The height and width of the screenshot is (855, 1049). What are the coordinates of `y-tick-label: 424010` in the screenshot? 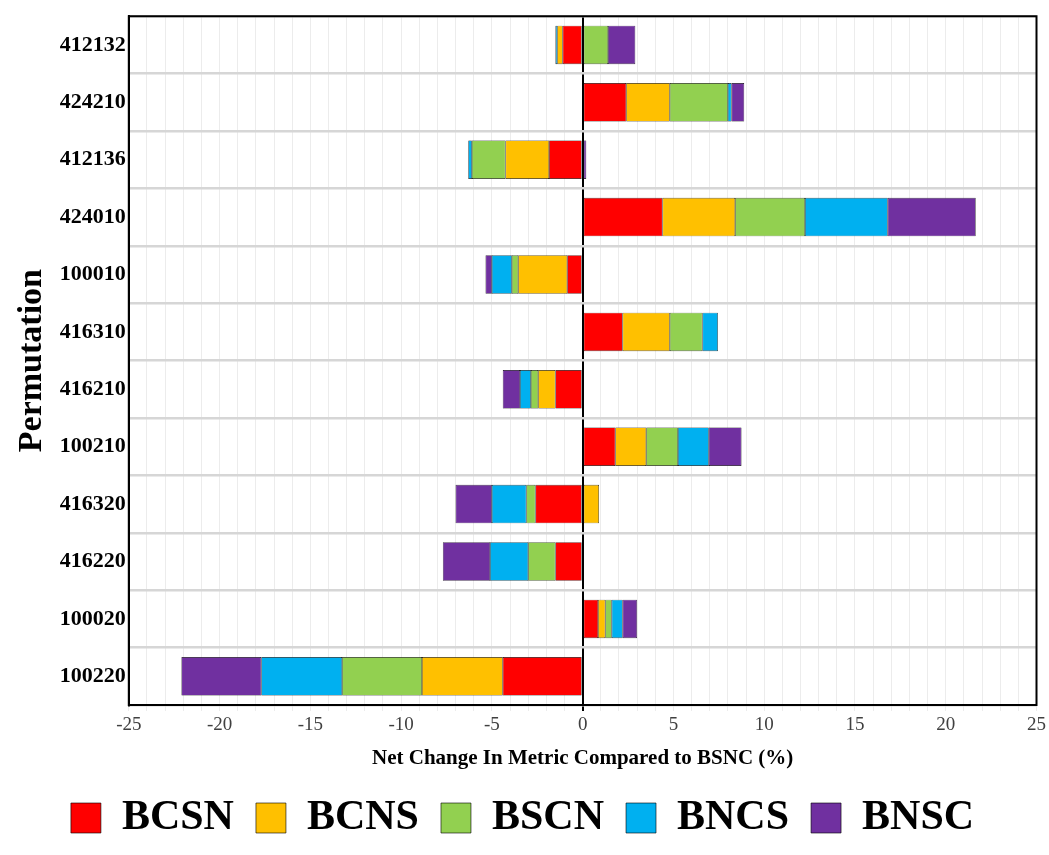 It's located at (92, 215).